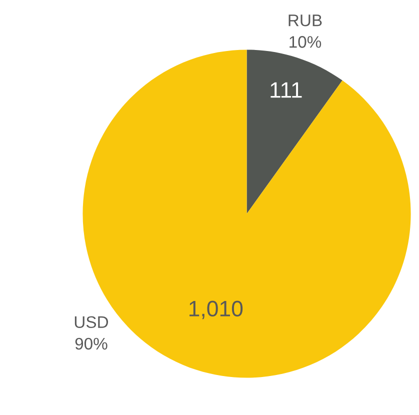 This screenshot has width=419, height=415. What do you see at coordinates (216, 310) in the screenshot?
I see `data-label: 1,010` at bounding box center [216, 310].